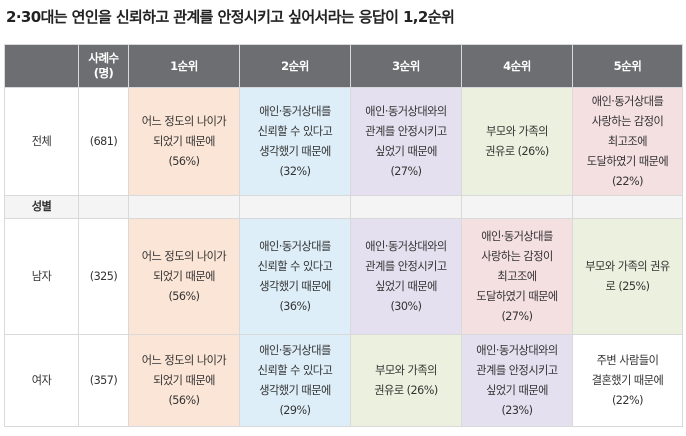  What do you see at coordinates (184, 66) in the screenshot?
I see `header-rank-1: 1순위` at bounding box center [184, 66].